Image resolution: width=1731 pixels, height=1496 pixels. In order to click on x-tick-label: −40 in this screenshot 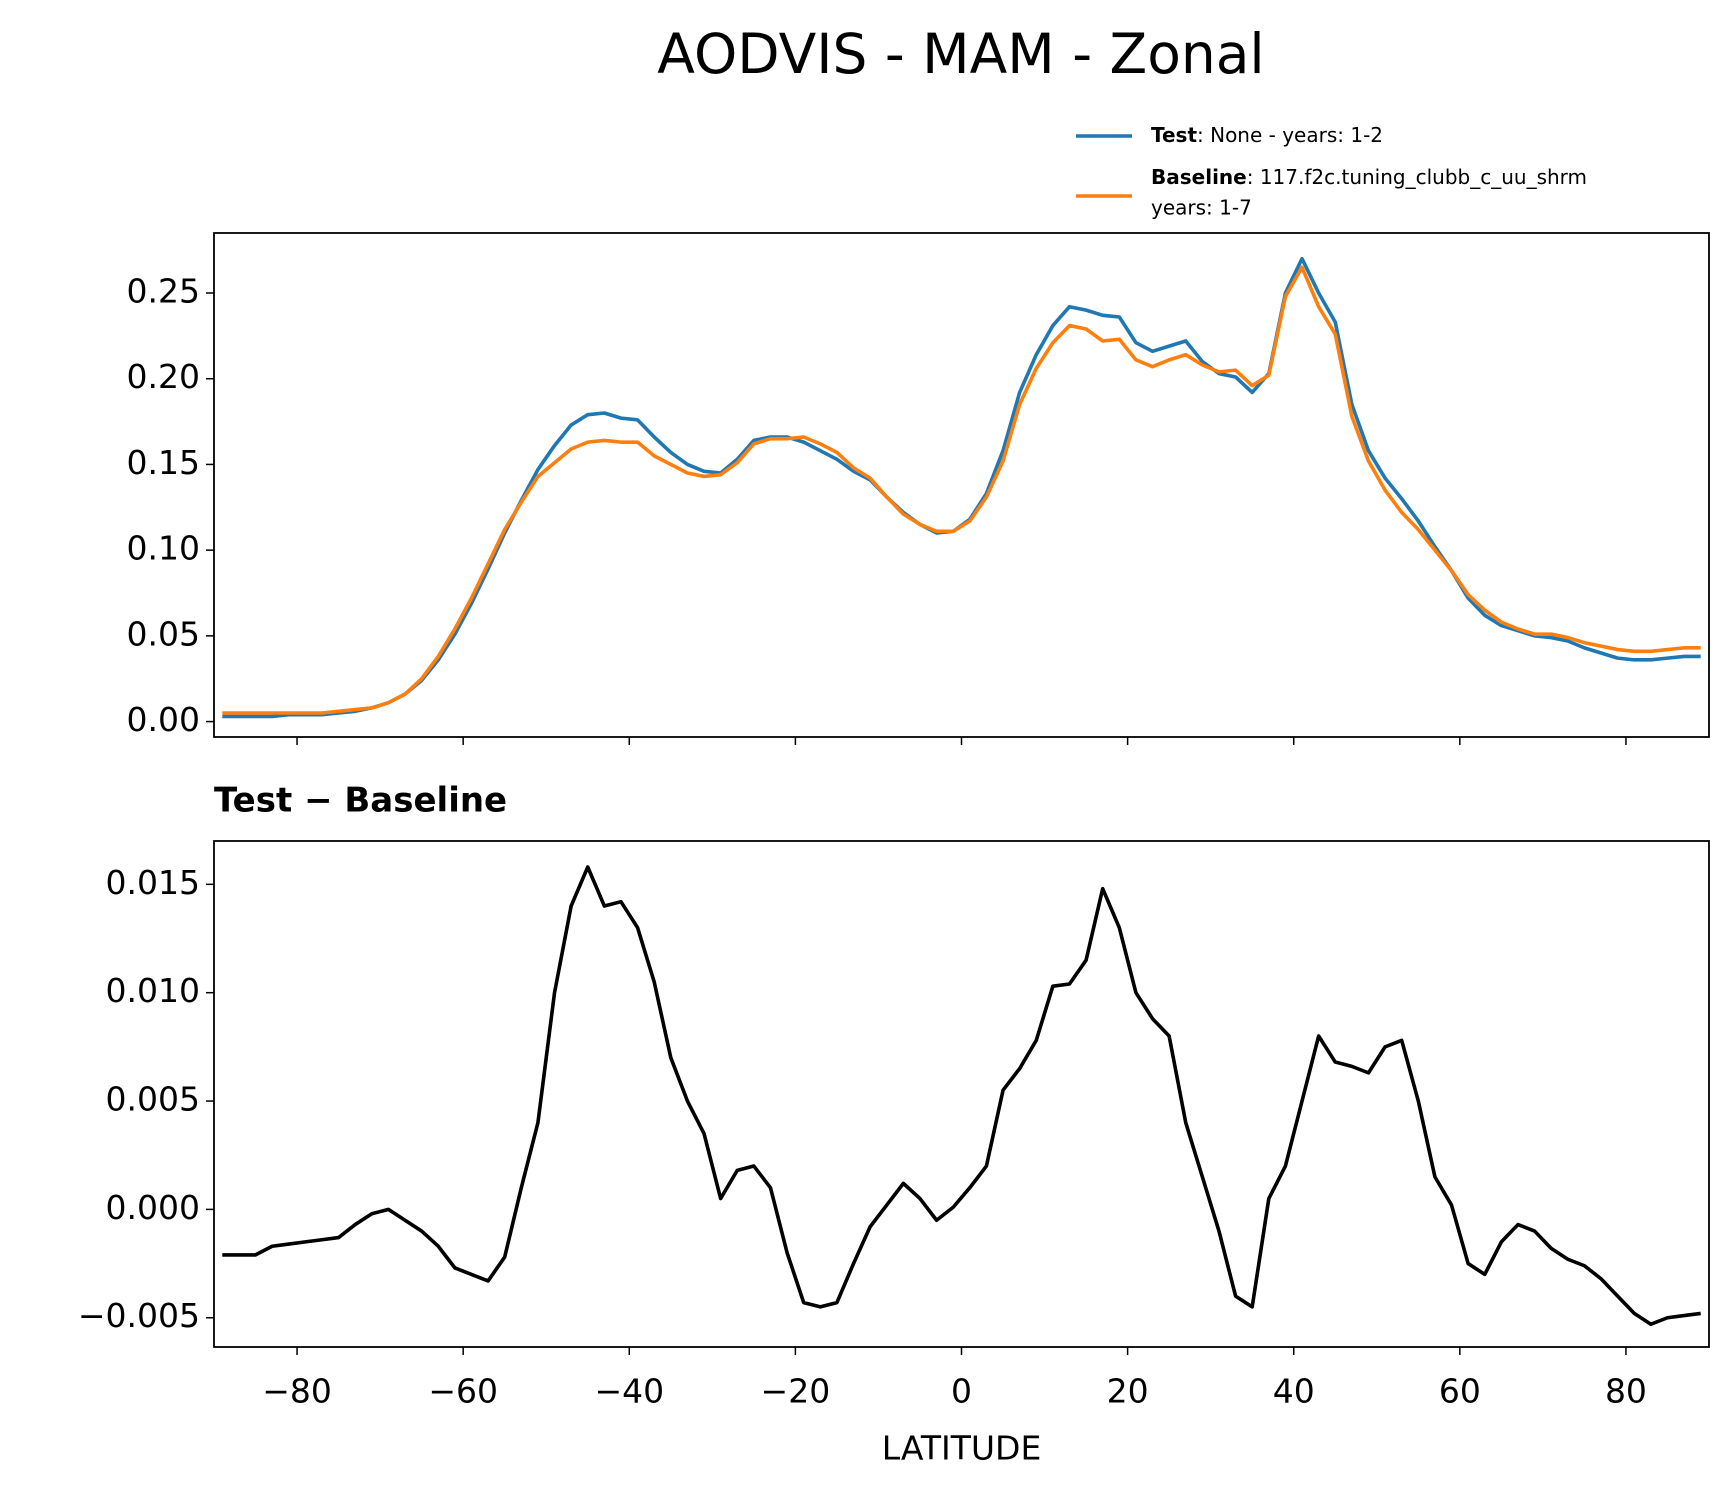, I will do `click(629, 1391)`.